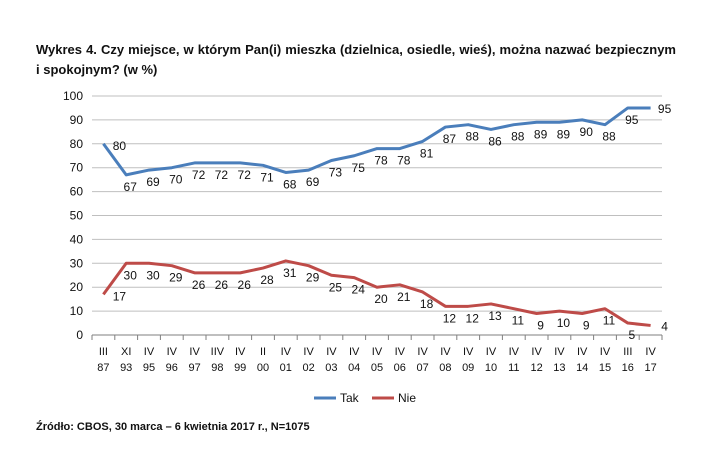 The width and height of the screenshot is (708, 450). I want to click on y-tick-label: 100, so click(73, 96).